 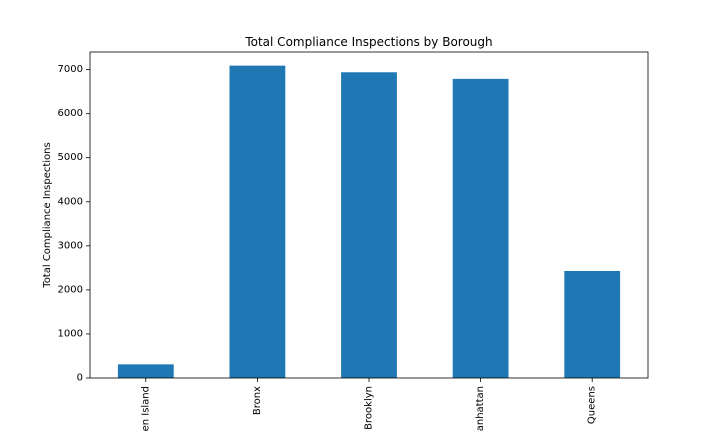 I want to click on y-tick-label-7: 7000, so click(x=70, y=69).